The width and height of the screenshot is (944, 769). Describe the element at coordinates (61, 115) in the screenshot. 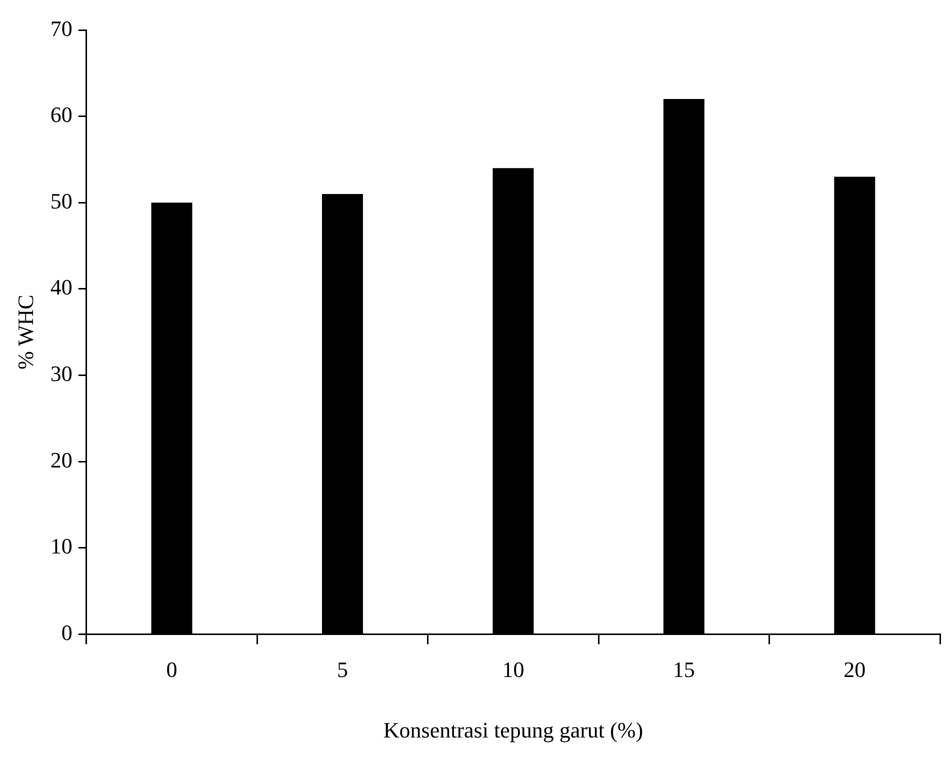

I see `y-tick-label: 60` at that location.